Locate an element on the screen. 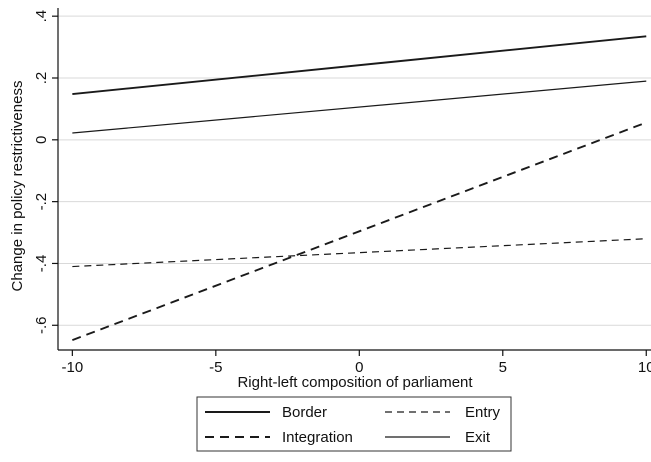 The width and height of the screenshot is (651, 462). x-tick-label: 5 is located at coordinates (503, 367).